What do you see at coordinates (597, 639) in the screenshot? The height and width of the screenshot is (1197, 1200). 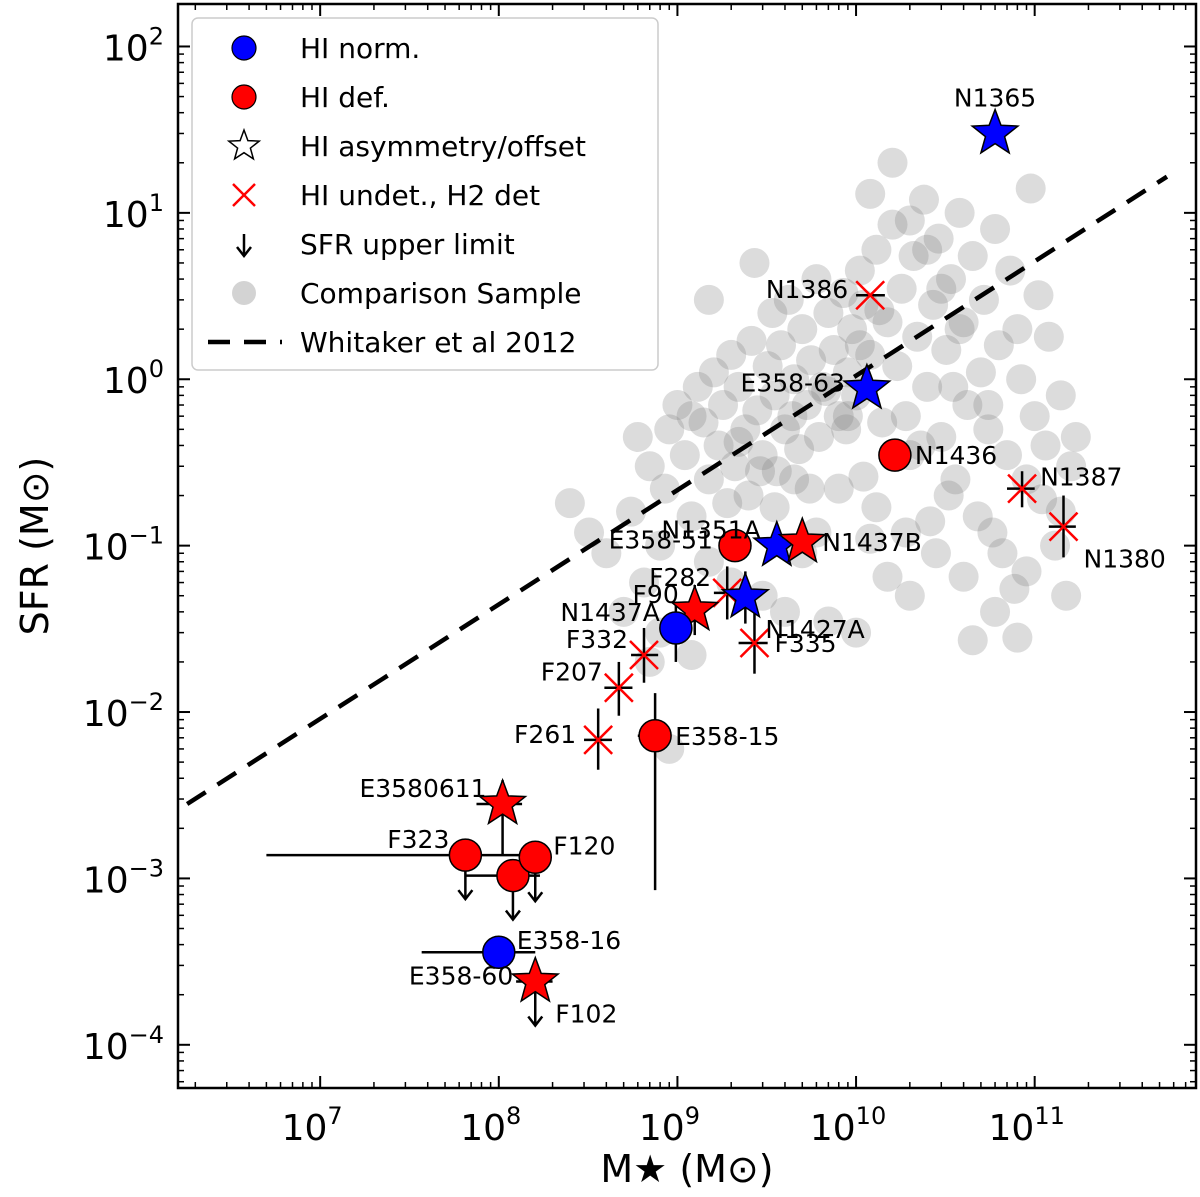 I see `label-f332: F332` at bounding box center [597, 639].